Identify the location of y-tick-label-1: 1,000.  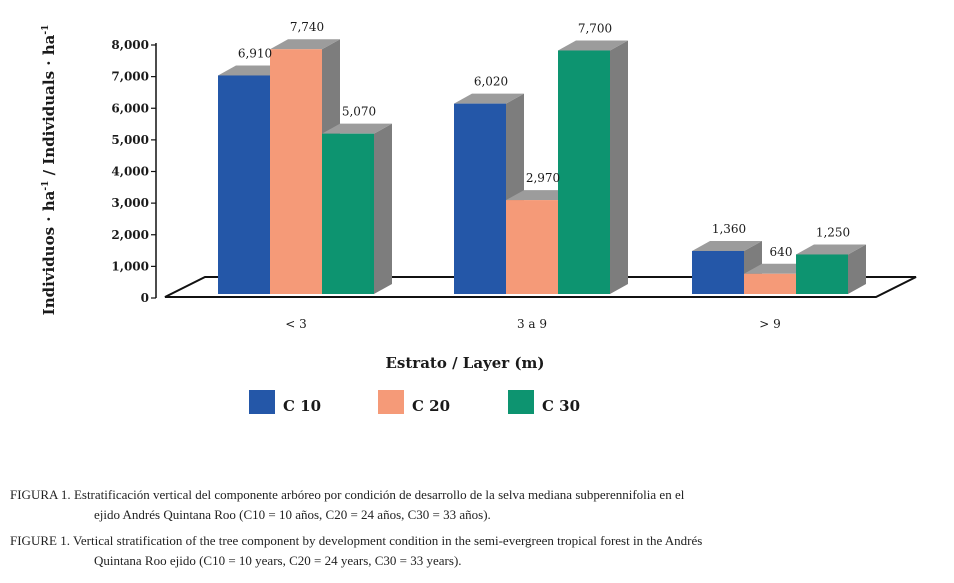
(130, 266).